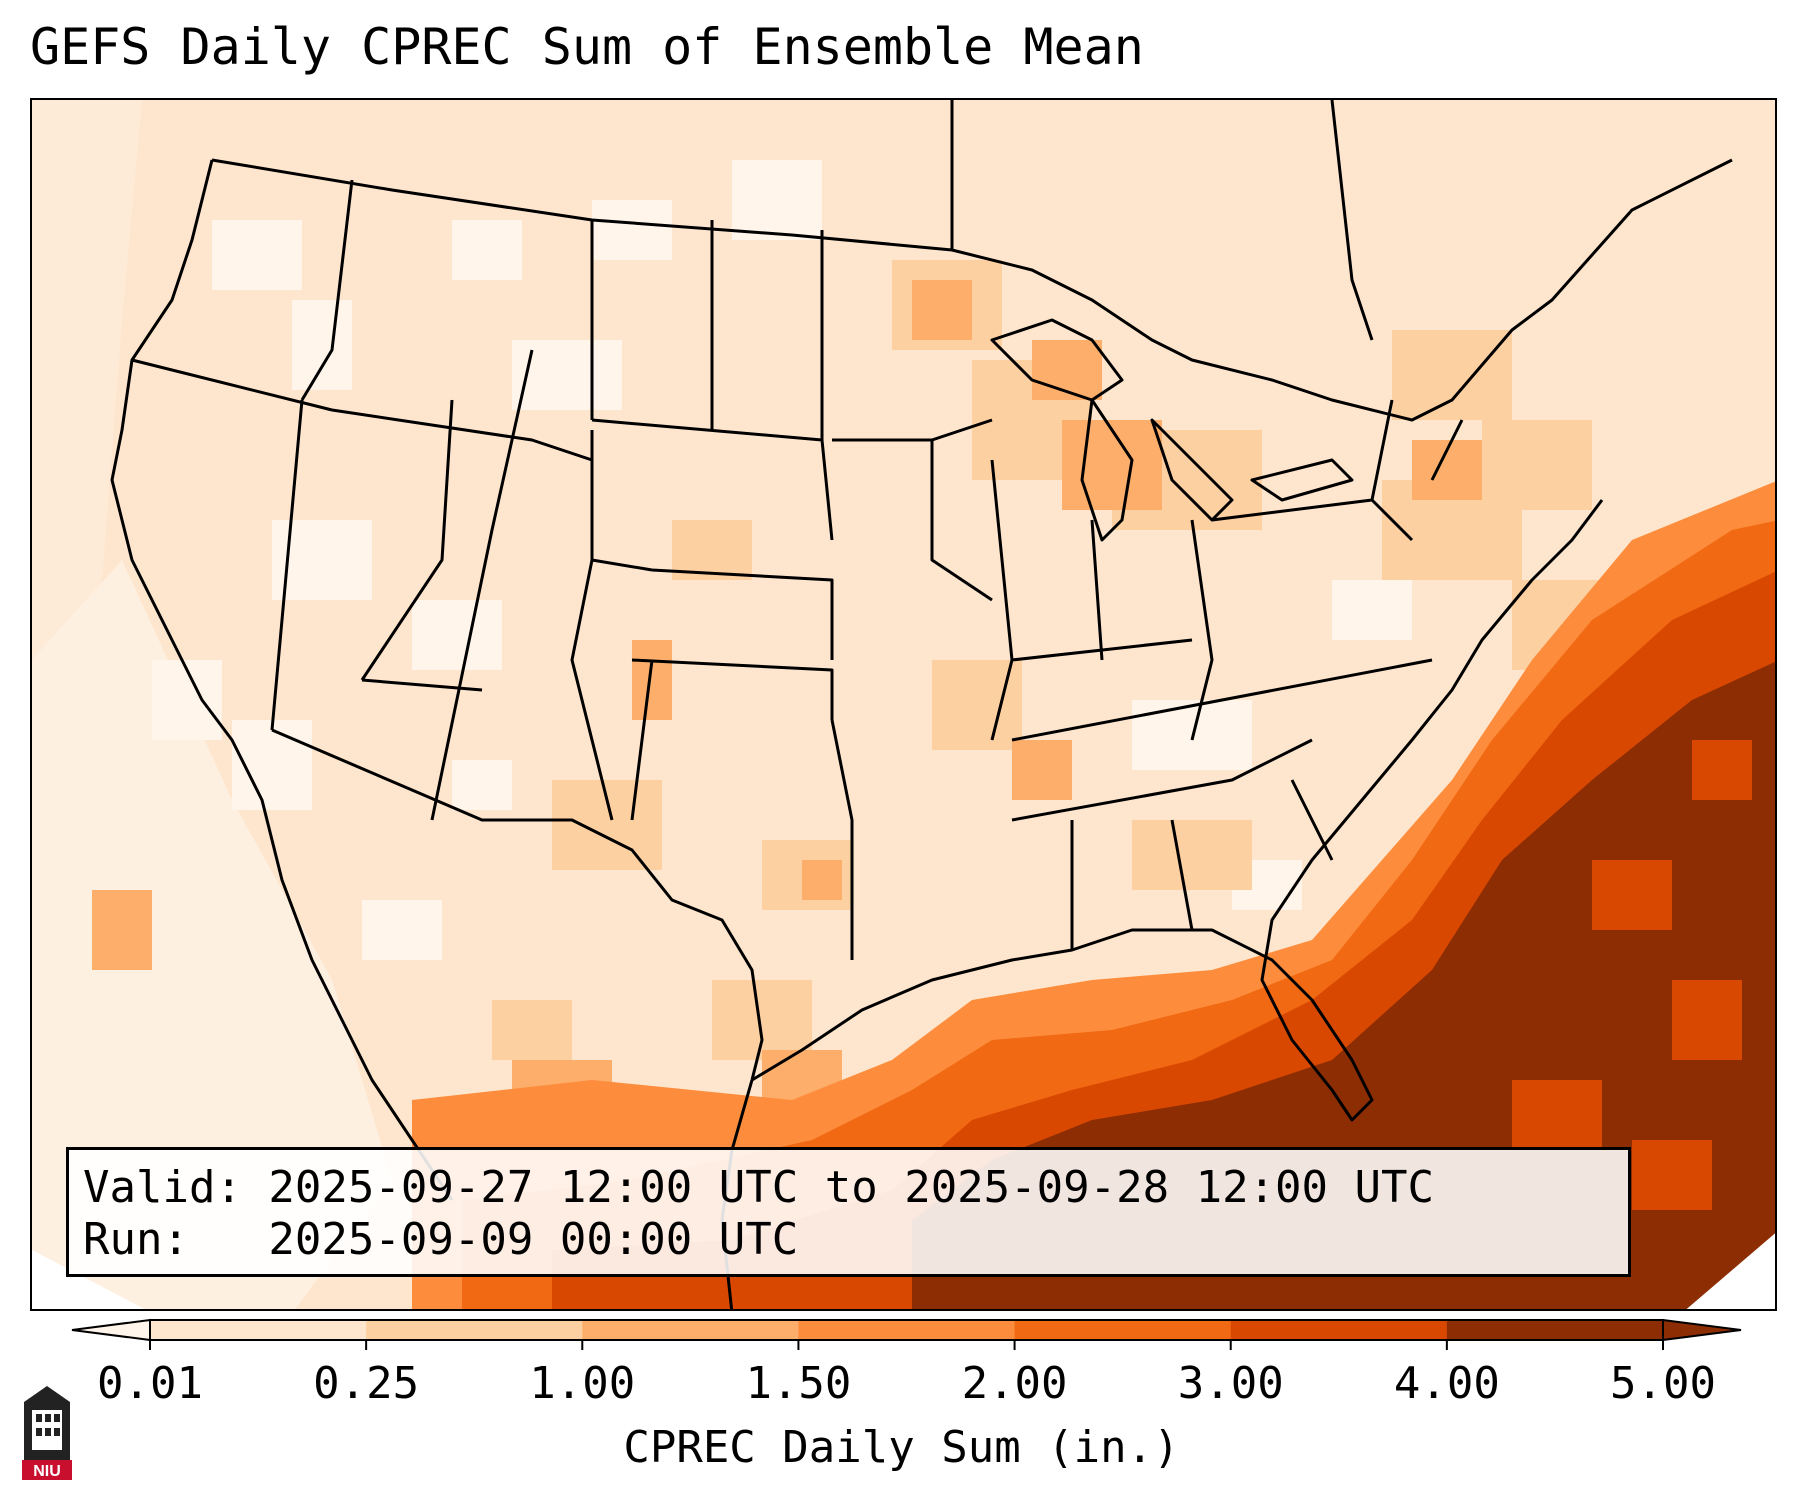 The width and height of the screenshot is (1803, 1500). What do you see at coordinates (901, 1447) in the screenshot?
I see `colorbar-label: CPREC Daily Sum (in.)` at bounding box center [901, 1447].